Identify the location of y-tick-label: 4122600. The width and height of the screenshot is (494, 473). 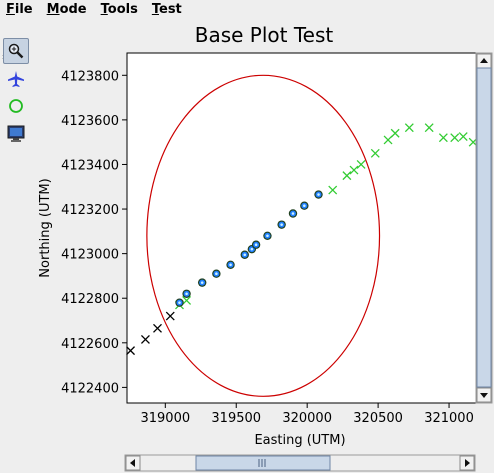
(90, 344).